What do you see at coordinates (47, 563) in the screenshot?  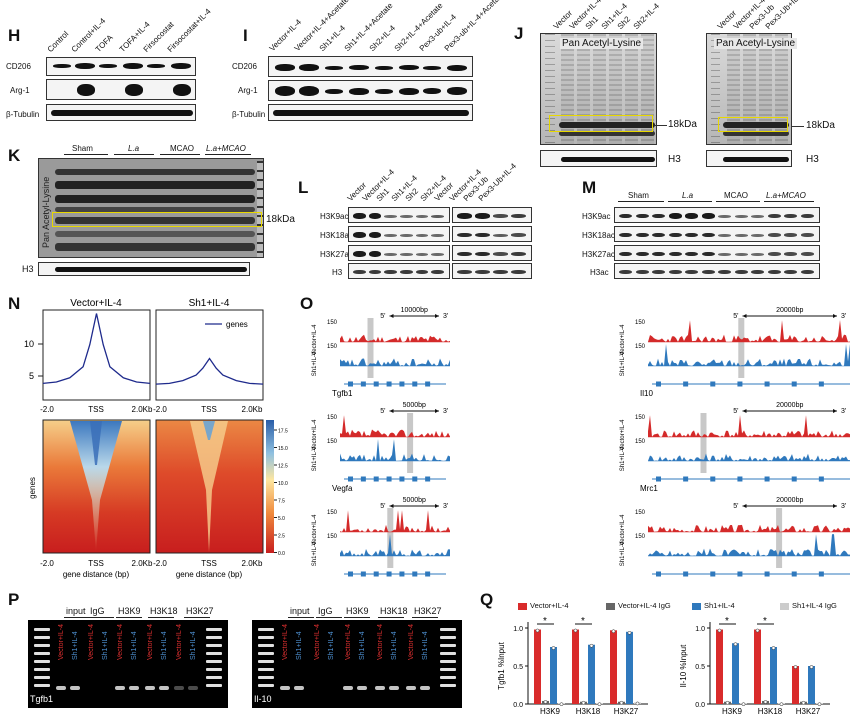 I see `hm-xtick-a-left: -2.0` at bounding box center [47, 563].